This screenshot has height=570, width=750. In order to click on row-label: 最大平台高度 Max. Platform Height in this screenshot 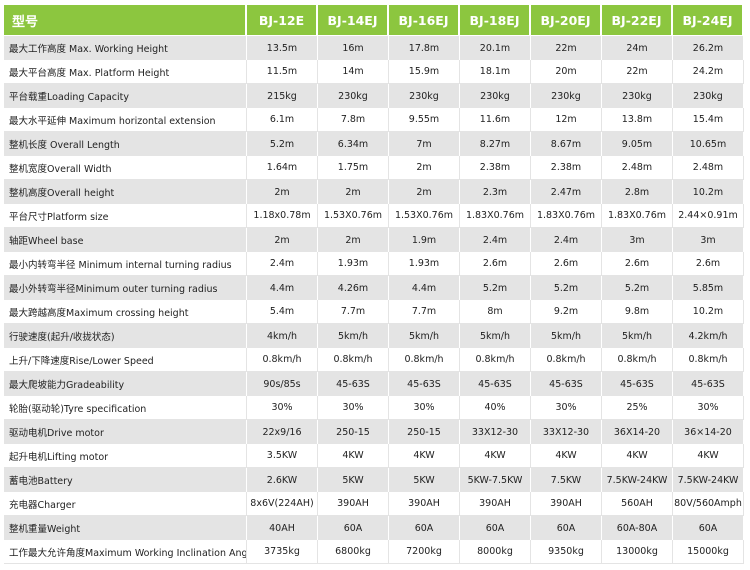, I will do `click(125, 72)`.